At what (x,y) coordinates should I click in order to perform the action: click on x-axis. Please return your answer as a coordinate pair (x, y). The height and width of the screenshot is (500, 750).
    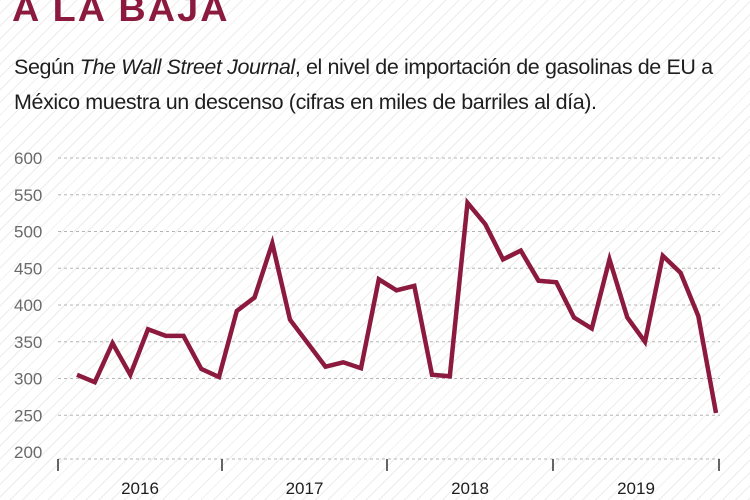
    Looking at the image, I should click on (388, 464).